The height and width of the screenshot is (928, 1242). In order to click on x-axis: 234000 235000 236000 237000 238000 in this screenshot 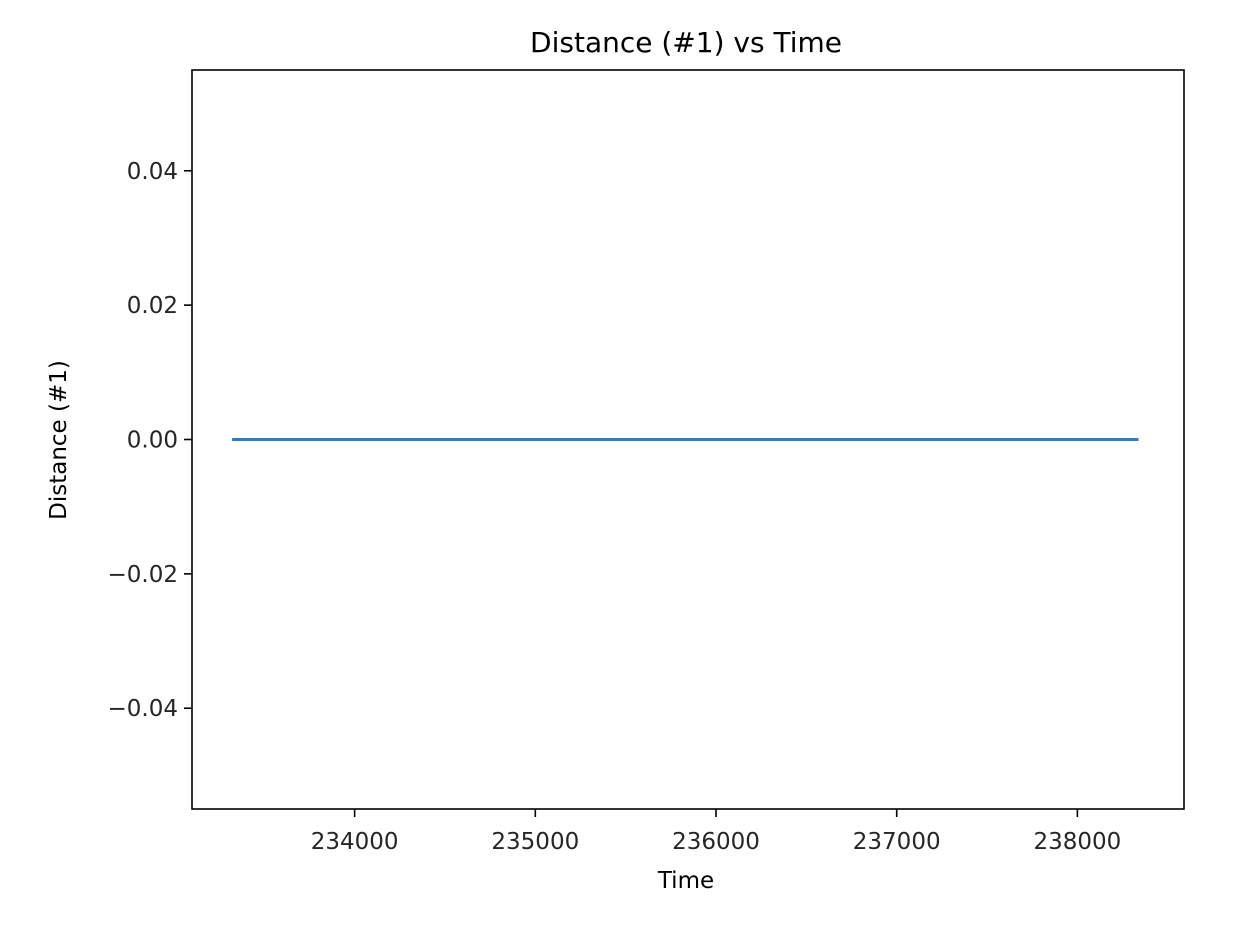, I will do `click(716, 832)`.